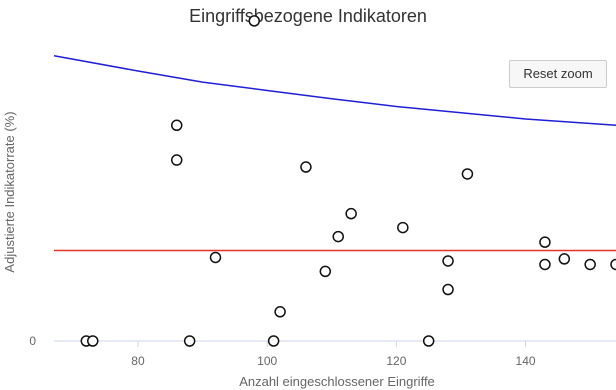  Describe the element at coordinates (558, 74) in the screenshot. I see `reset-zoom-button: Reset zoom` at that location.